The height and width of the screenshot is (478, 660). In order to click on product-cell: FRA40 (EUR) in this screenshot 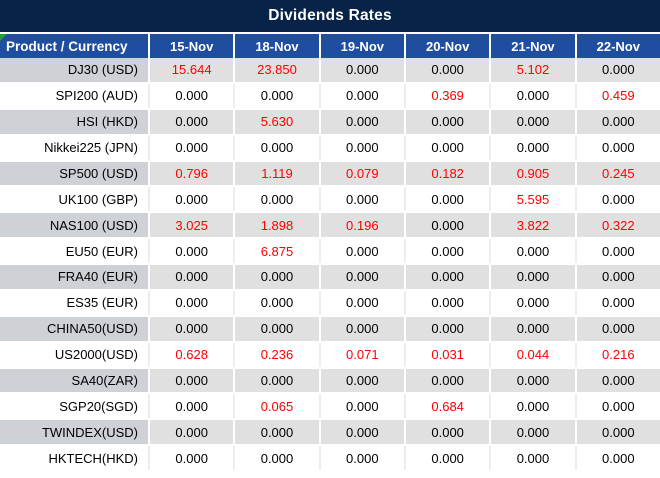, I will do `click(74, 277)`.